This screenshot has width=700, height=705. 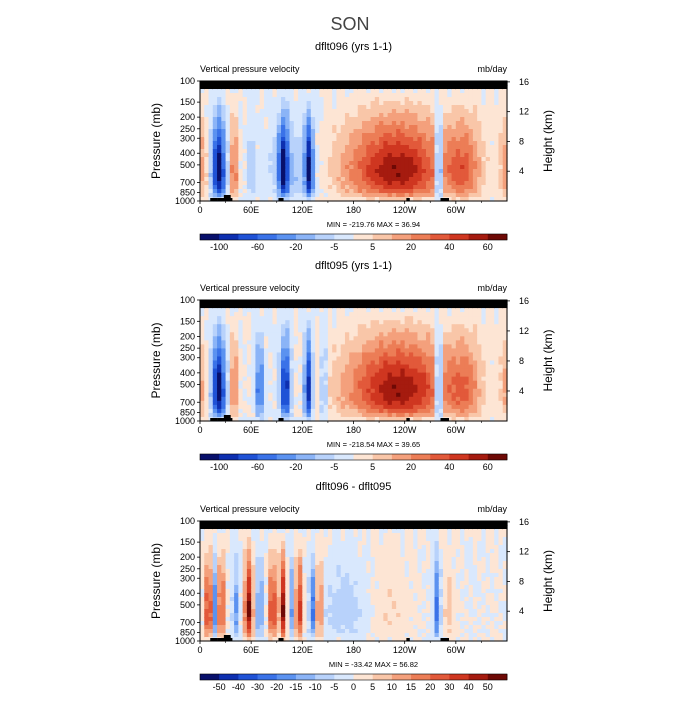 I want to click on y-tick-label: 500, so click(x=187, y=385).